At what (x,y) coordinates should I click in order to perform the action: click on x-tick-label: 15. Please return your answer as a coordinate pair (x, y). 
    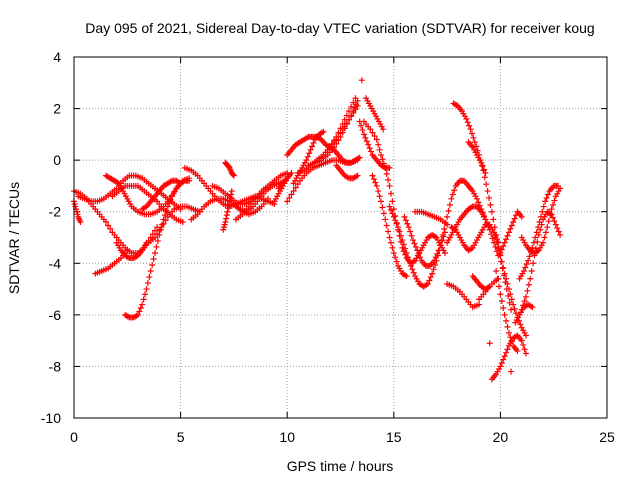
    Looking at the image, I should click on (394, 437).